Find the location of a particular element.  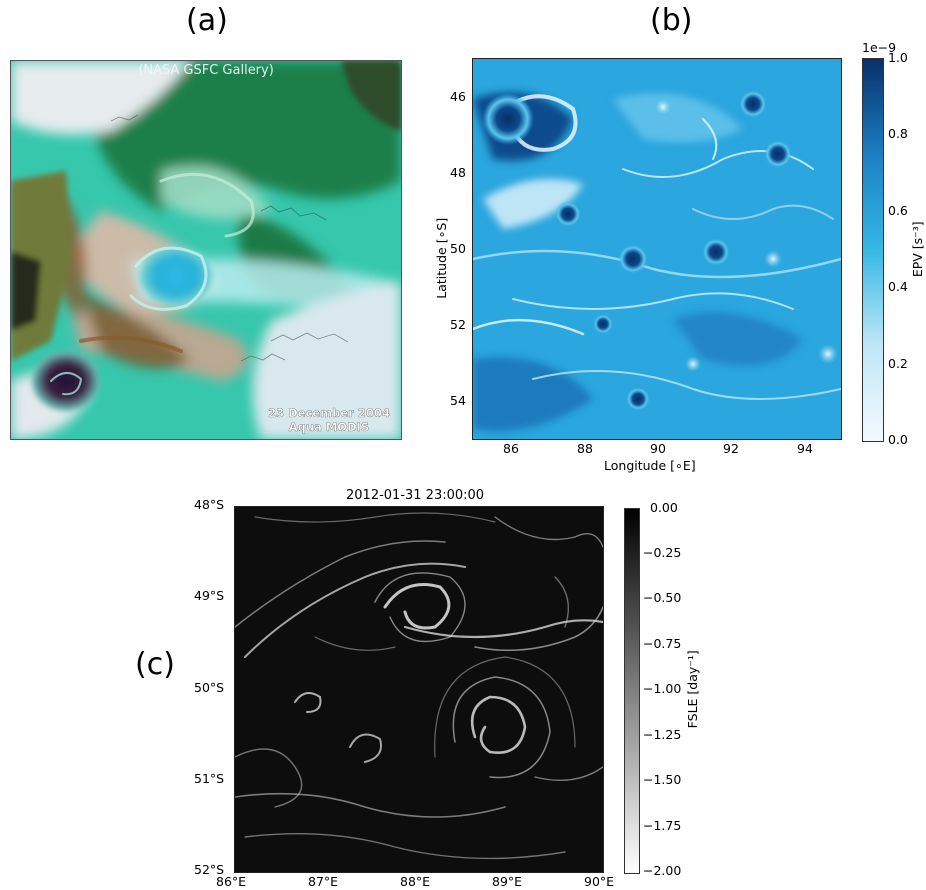

panel-c-colorbar-tick: −1.75 is located at coordinates (662, 825).